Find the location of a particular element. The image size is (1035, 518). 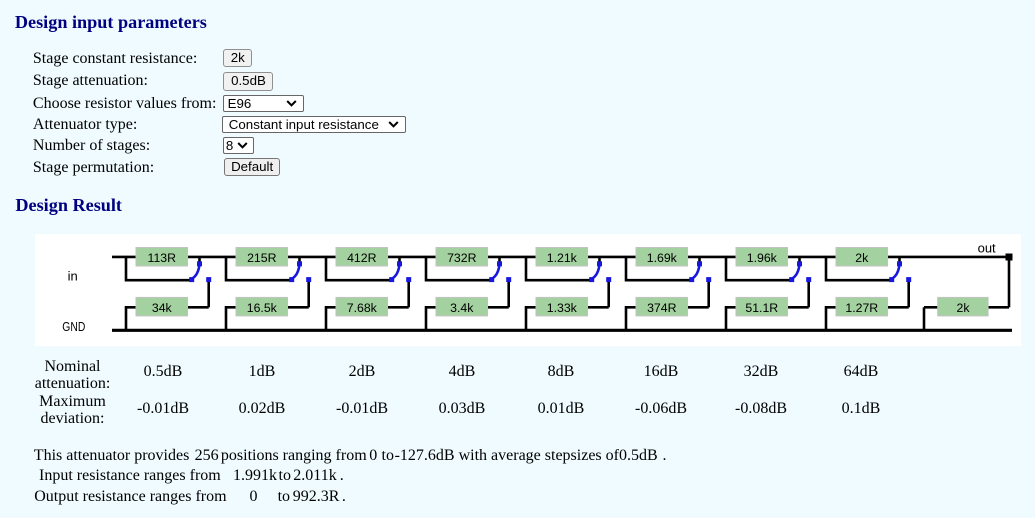

svg-text: 51.1R is located at coordinates (761, 308).